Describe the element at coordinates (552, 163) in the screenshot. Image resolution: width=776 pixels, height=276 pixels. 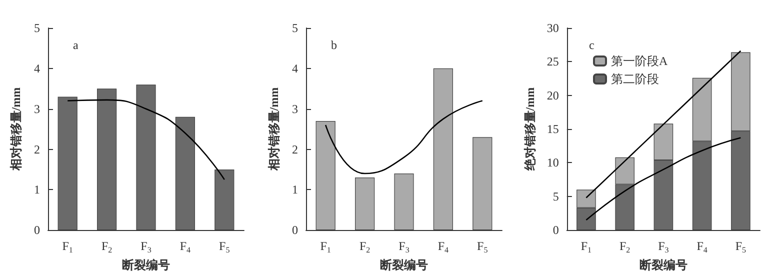
I see `y-tick-label: 10` at that location.